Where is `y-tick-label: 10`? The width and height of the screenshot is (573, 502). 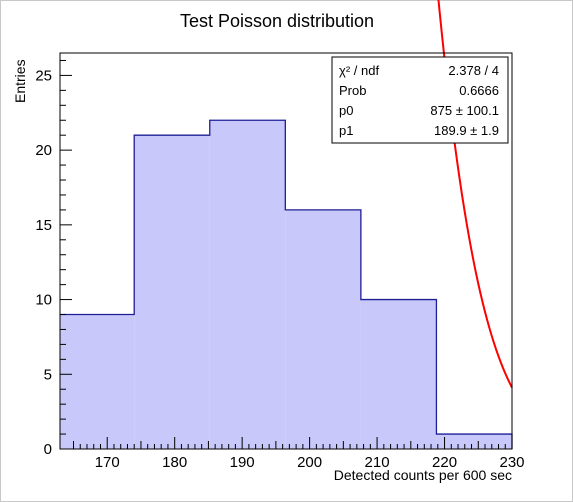
y-tick-label: 10 is located at coordinates (43, 300).